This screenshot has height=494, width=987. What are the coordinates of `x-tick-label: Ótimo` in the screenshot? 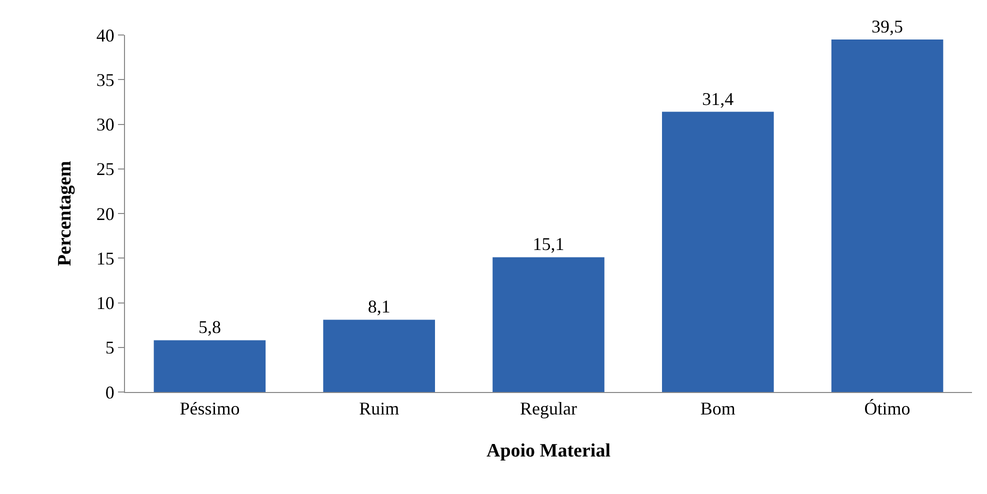 It's located at (887, 408).